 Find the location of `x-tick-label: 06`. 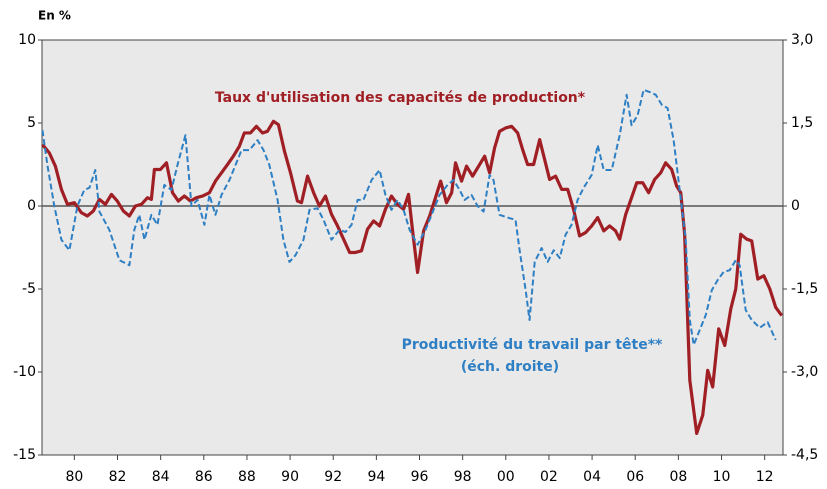

x-tick-label: 06 is located at coordinates (635, 477).